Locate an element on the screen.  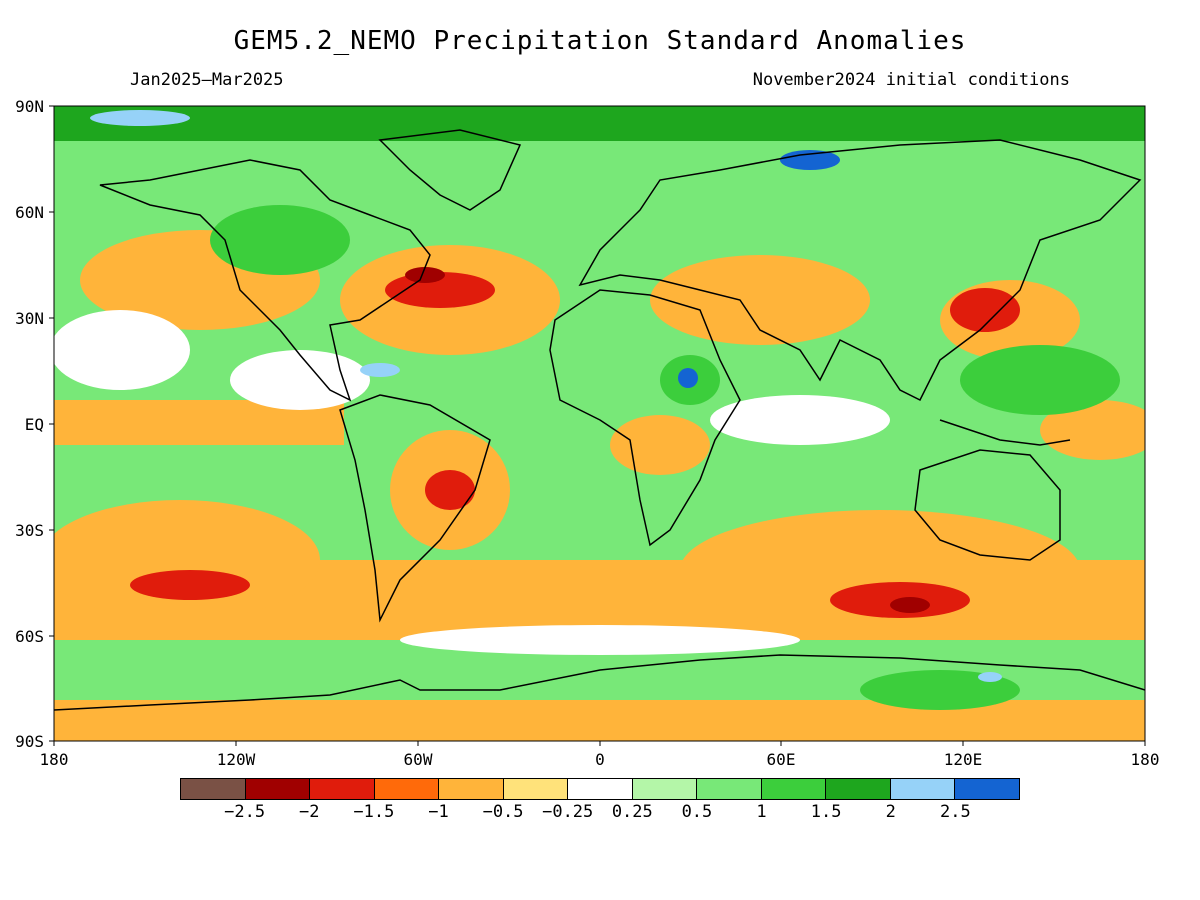
lon-label: 120E is located at coordinates (963, 759).